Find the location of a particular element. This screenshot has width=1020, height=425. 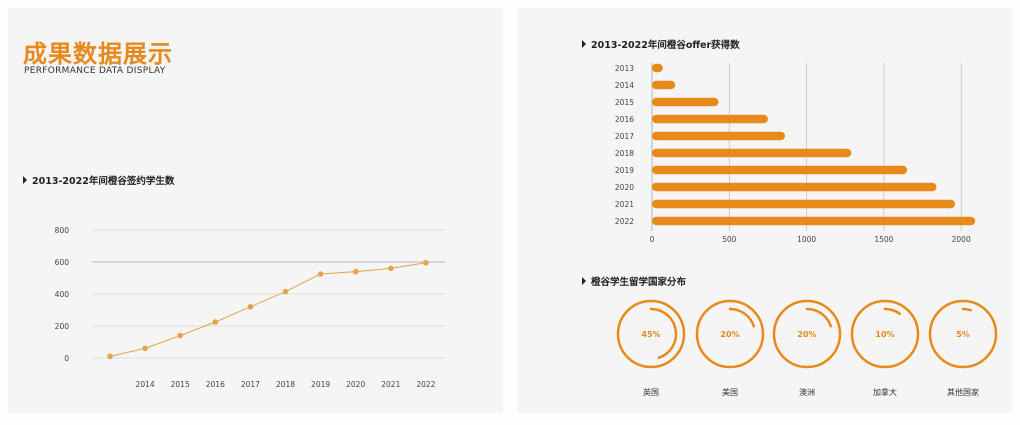

bar-chart-section-title: 2013-2022年间橙谷offer获得数 is located at coordinates (661, 44).